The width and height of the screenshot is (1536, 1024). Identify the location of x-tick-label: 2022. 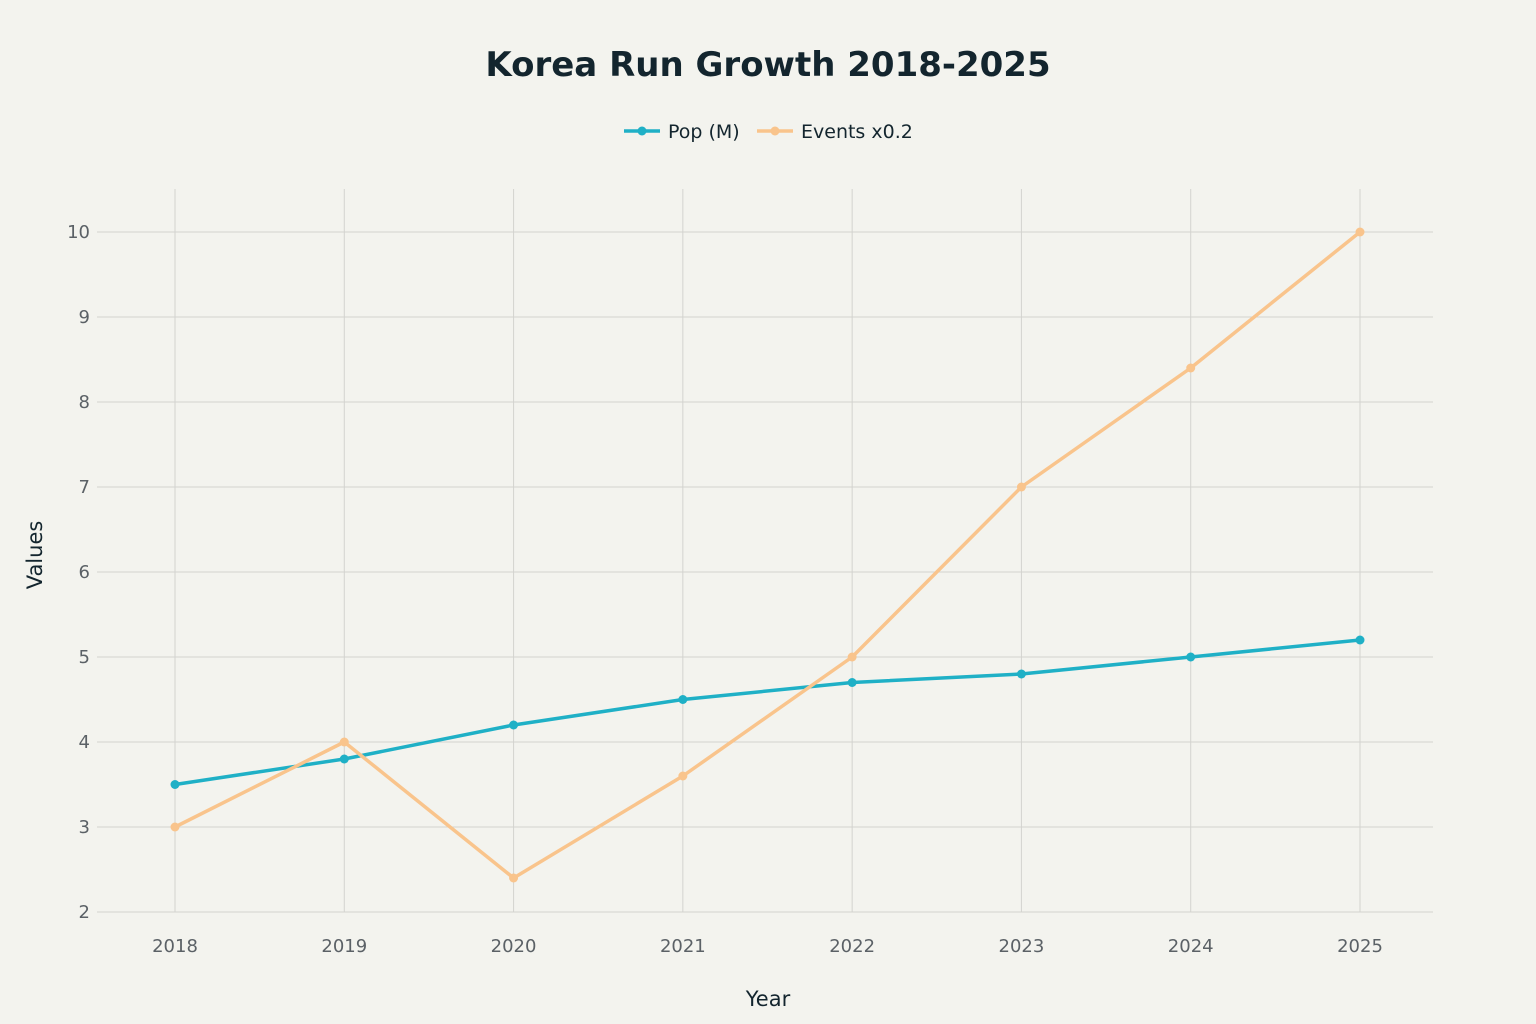
(852, 946).